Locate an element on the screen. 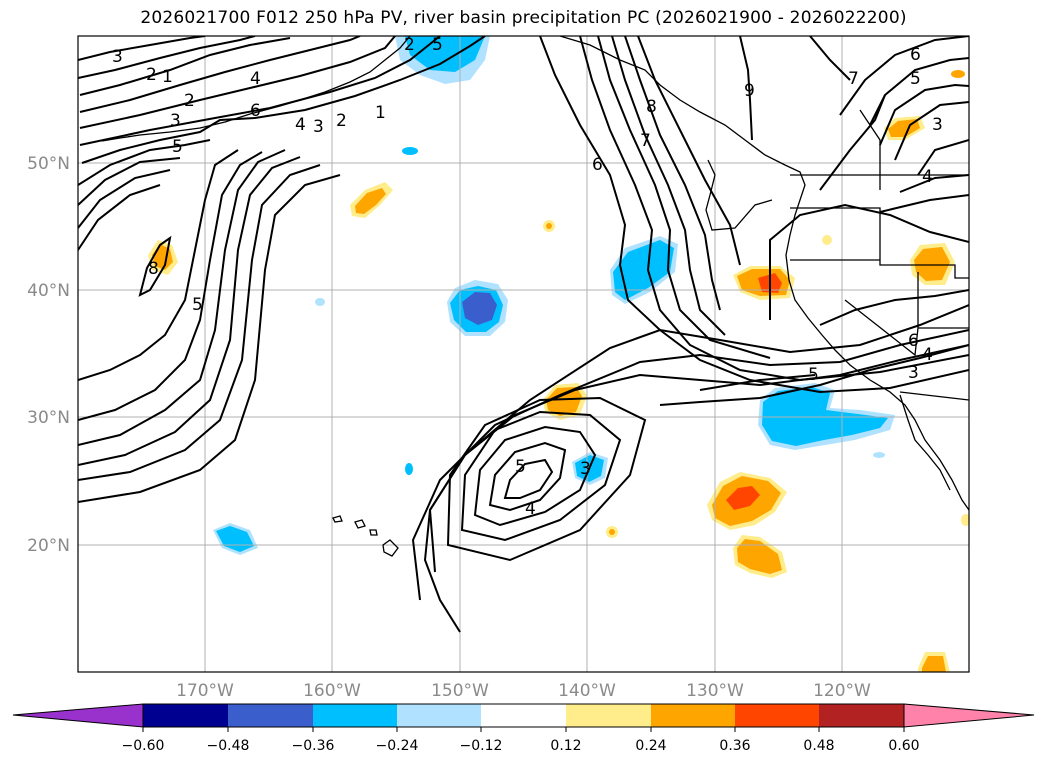 The image size is (1047, 765). colorbar-ticks is located at coordinates (523, 729).